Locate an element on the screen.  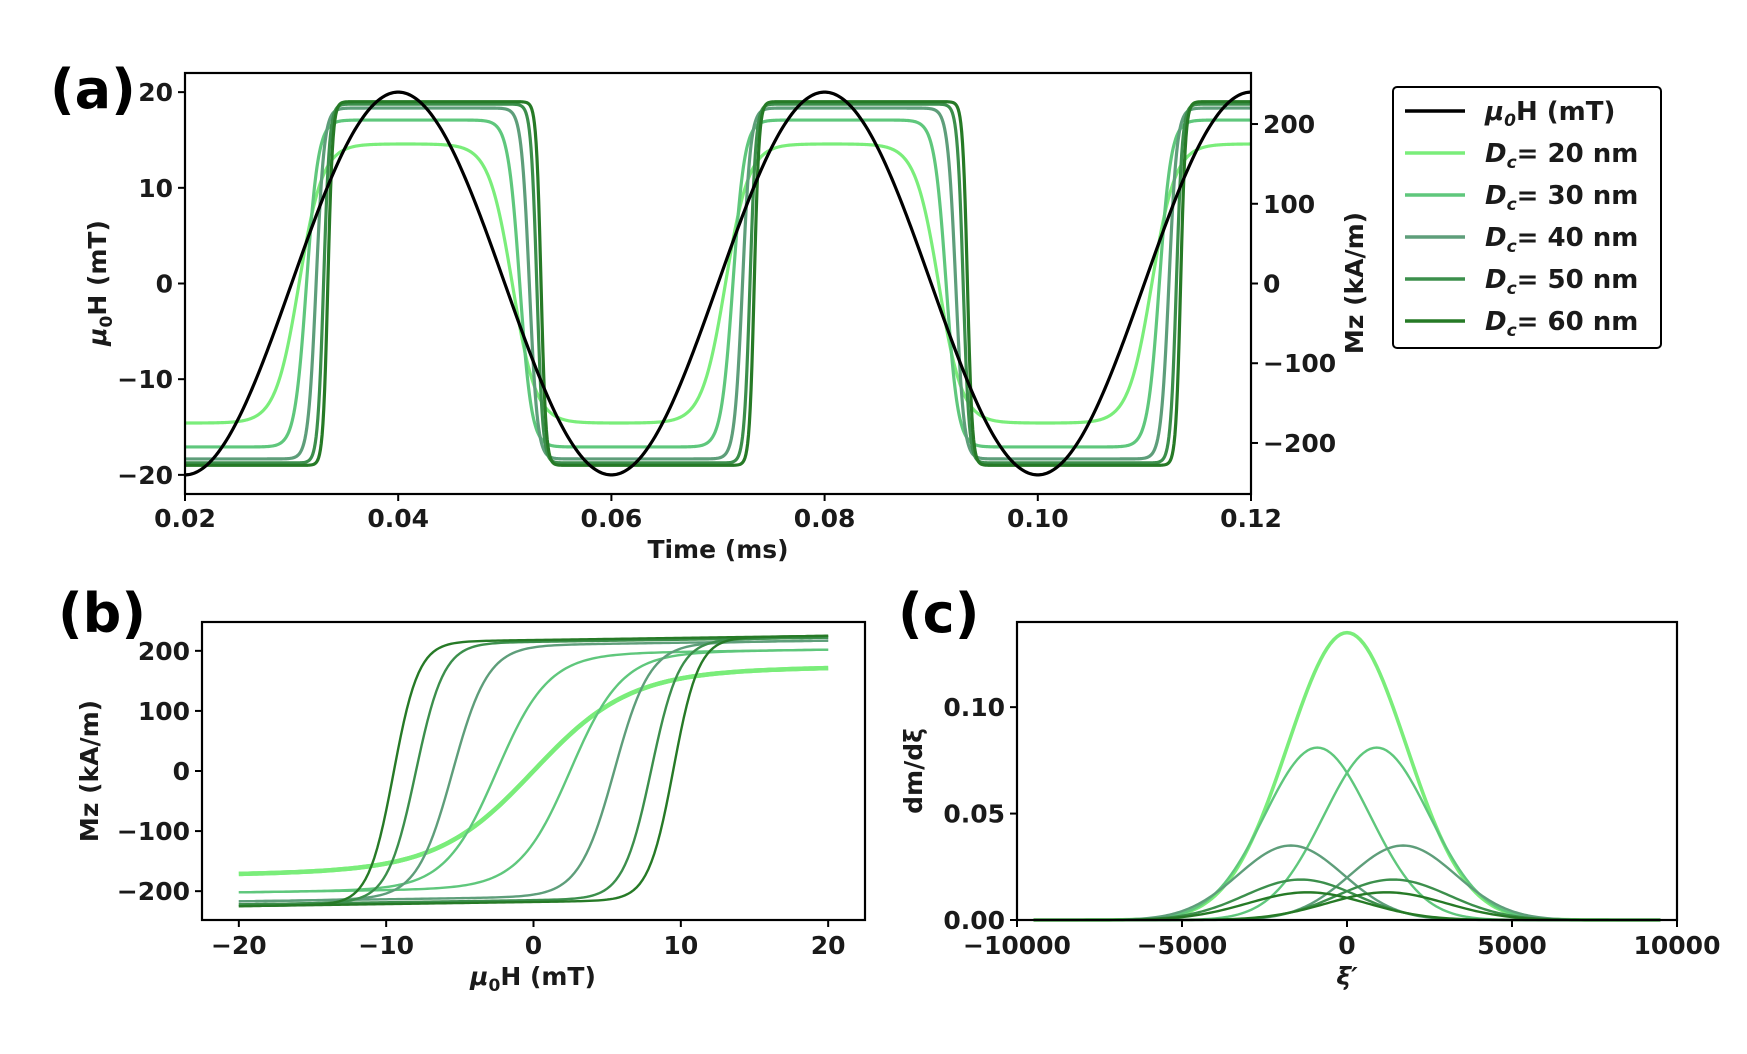
panel-b-xtick-label: 10 is located at coordinates (680, 945).